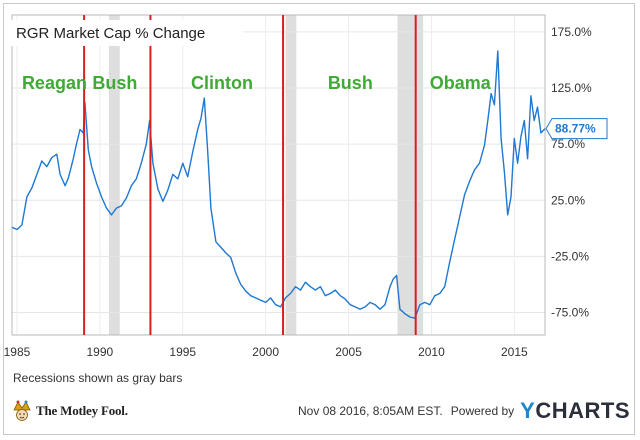 This screenshot has width=640, height=440. I want to click on y-tick-label: 25.0%, so click(568, 200).